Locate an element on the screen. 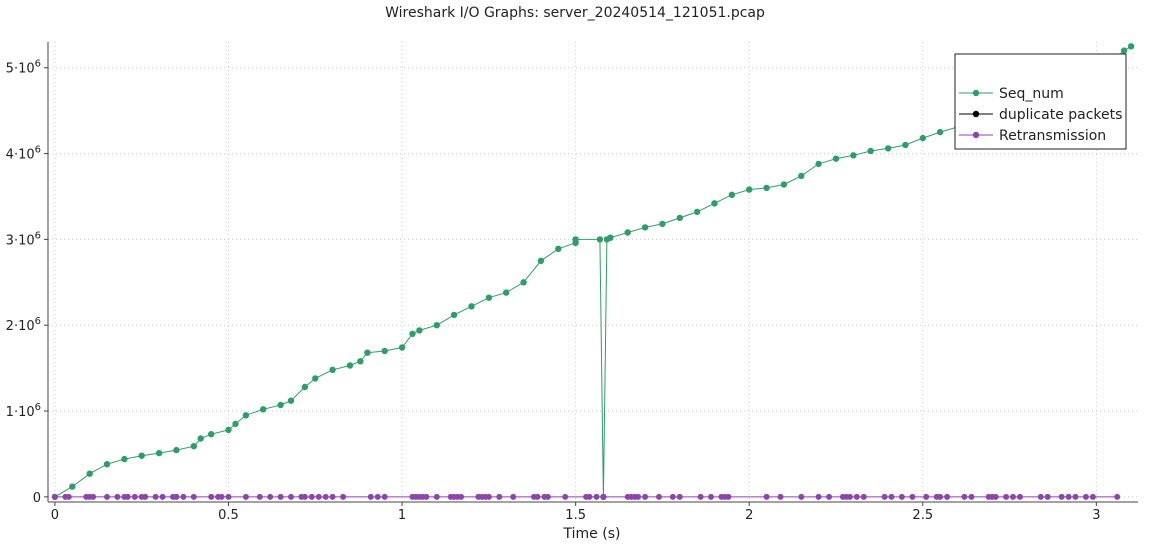 This screenshot has width=1151, height=548. x-tick-label: 3 is located at coordinates (1096, 515).